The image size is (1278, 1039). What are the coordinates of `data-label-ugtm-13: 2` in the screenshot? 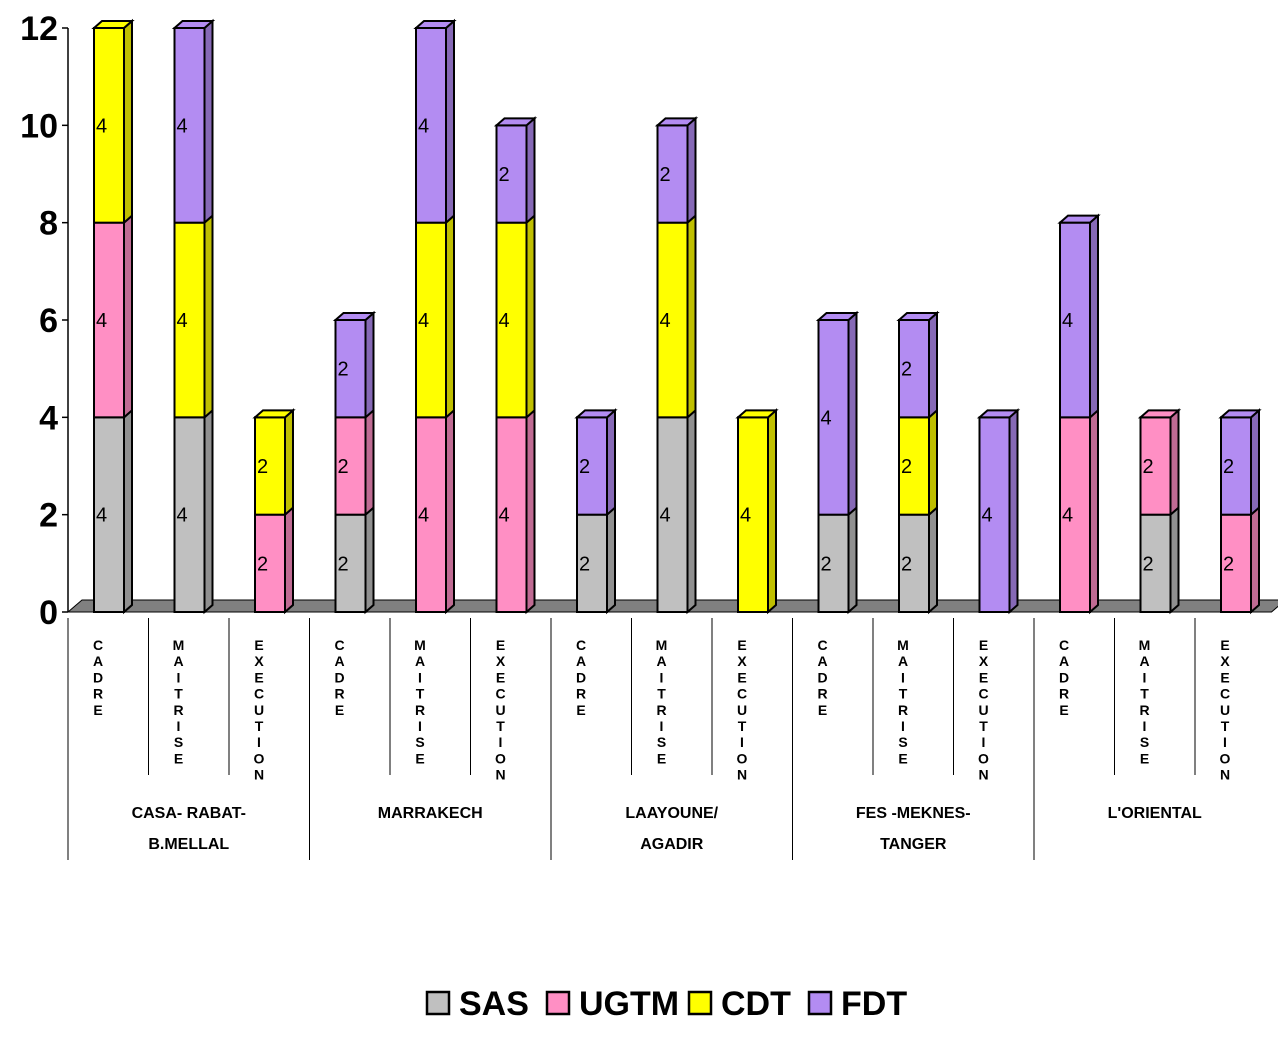 It's located at (1148, 467).